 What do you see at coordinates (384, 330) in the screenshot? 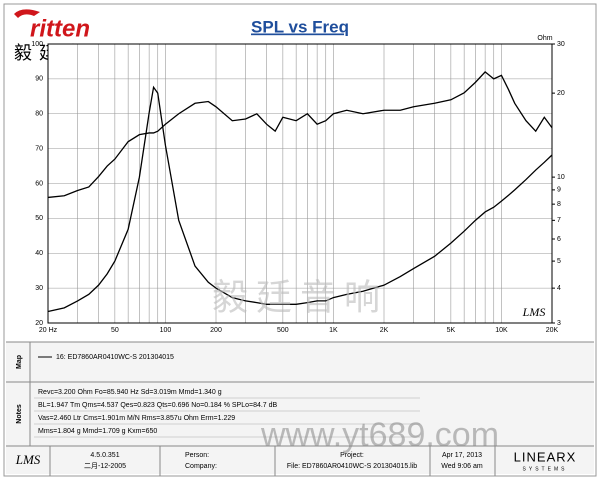
I see `x-tick-label: 2K` at bounding box center [384, 330].